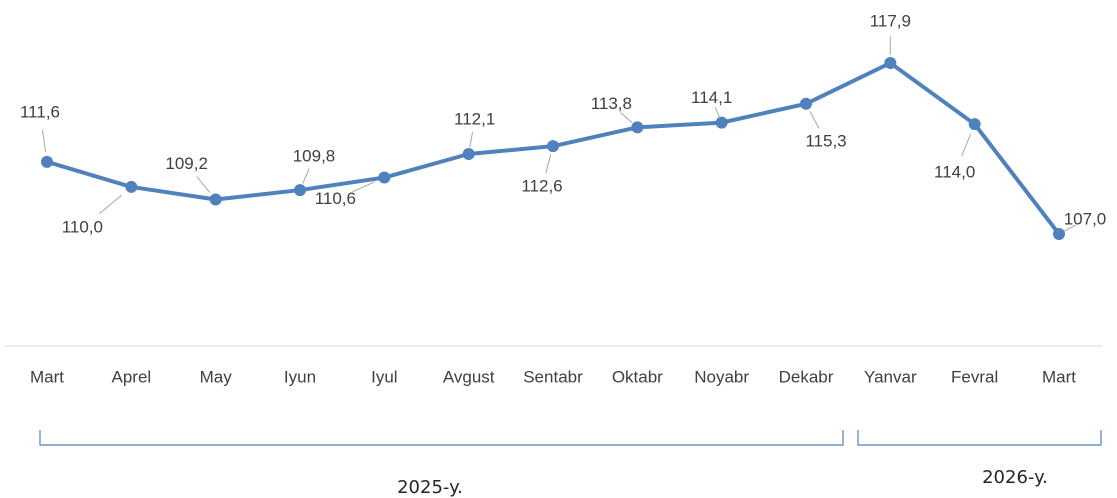 The height and width of the screenshot is (498, 1117). I want to click on group-label: 2026-y., so click(1015, 477).